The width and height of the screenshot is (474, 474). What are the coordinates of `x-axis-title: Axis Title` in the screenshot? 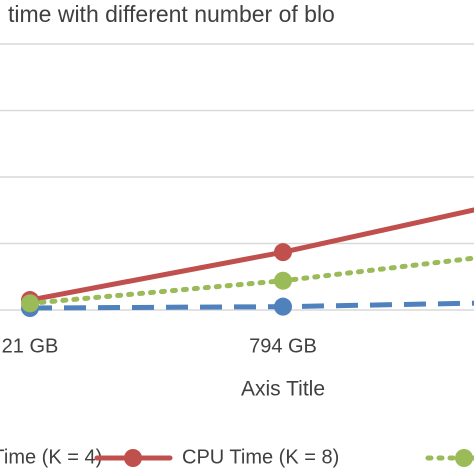 It's located at (283, 389).